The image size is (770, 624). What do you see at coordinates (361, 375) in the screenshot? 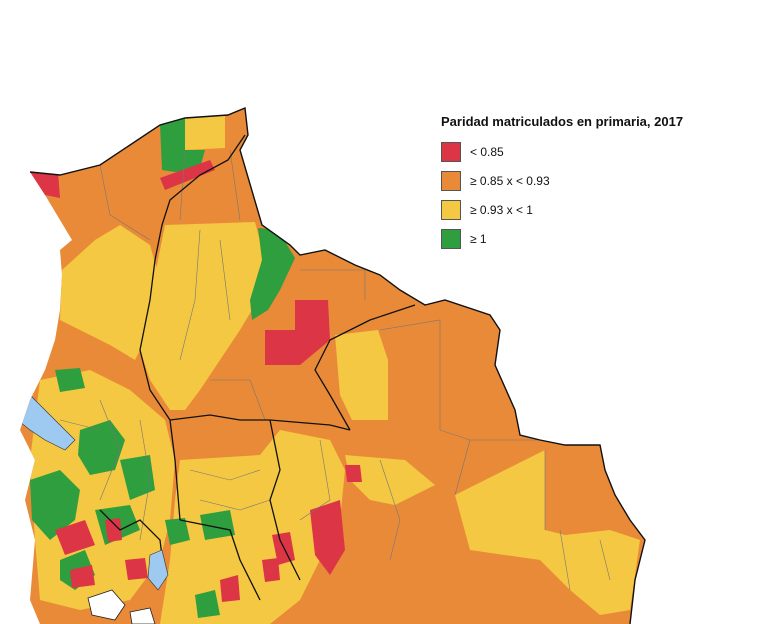
I see `region-yellow-santacruz-north` at bounding box center [361, 375].